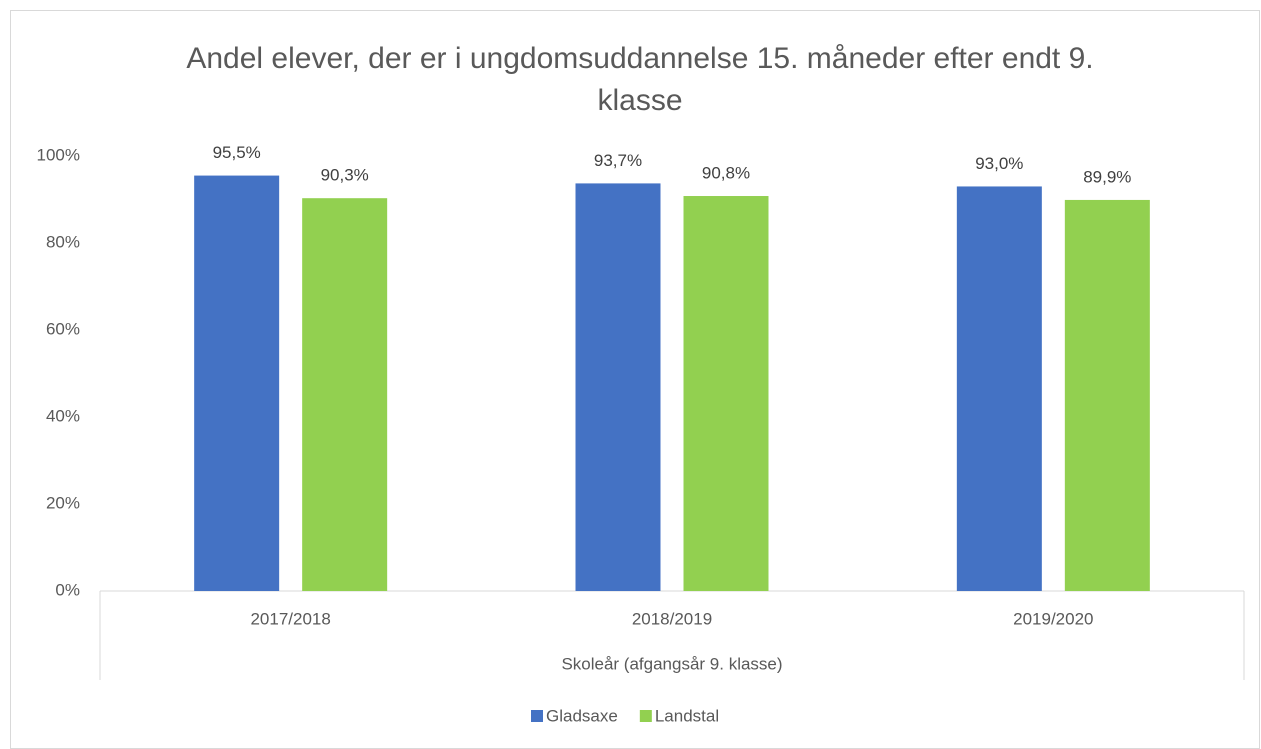  What do you see at coordinates (671, 663) in the screenshot?
I see `x-axis-title: Skoleår (afgangsår 9. klasse)` at bounding box center [671, 663].